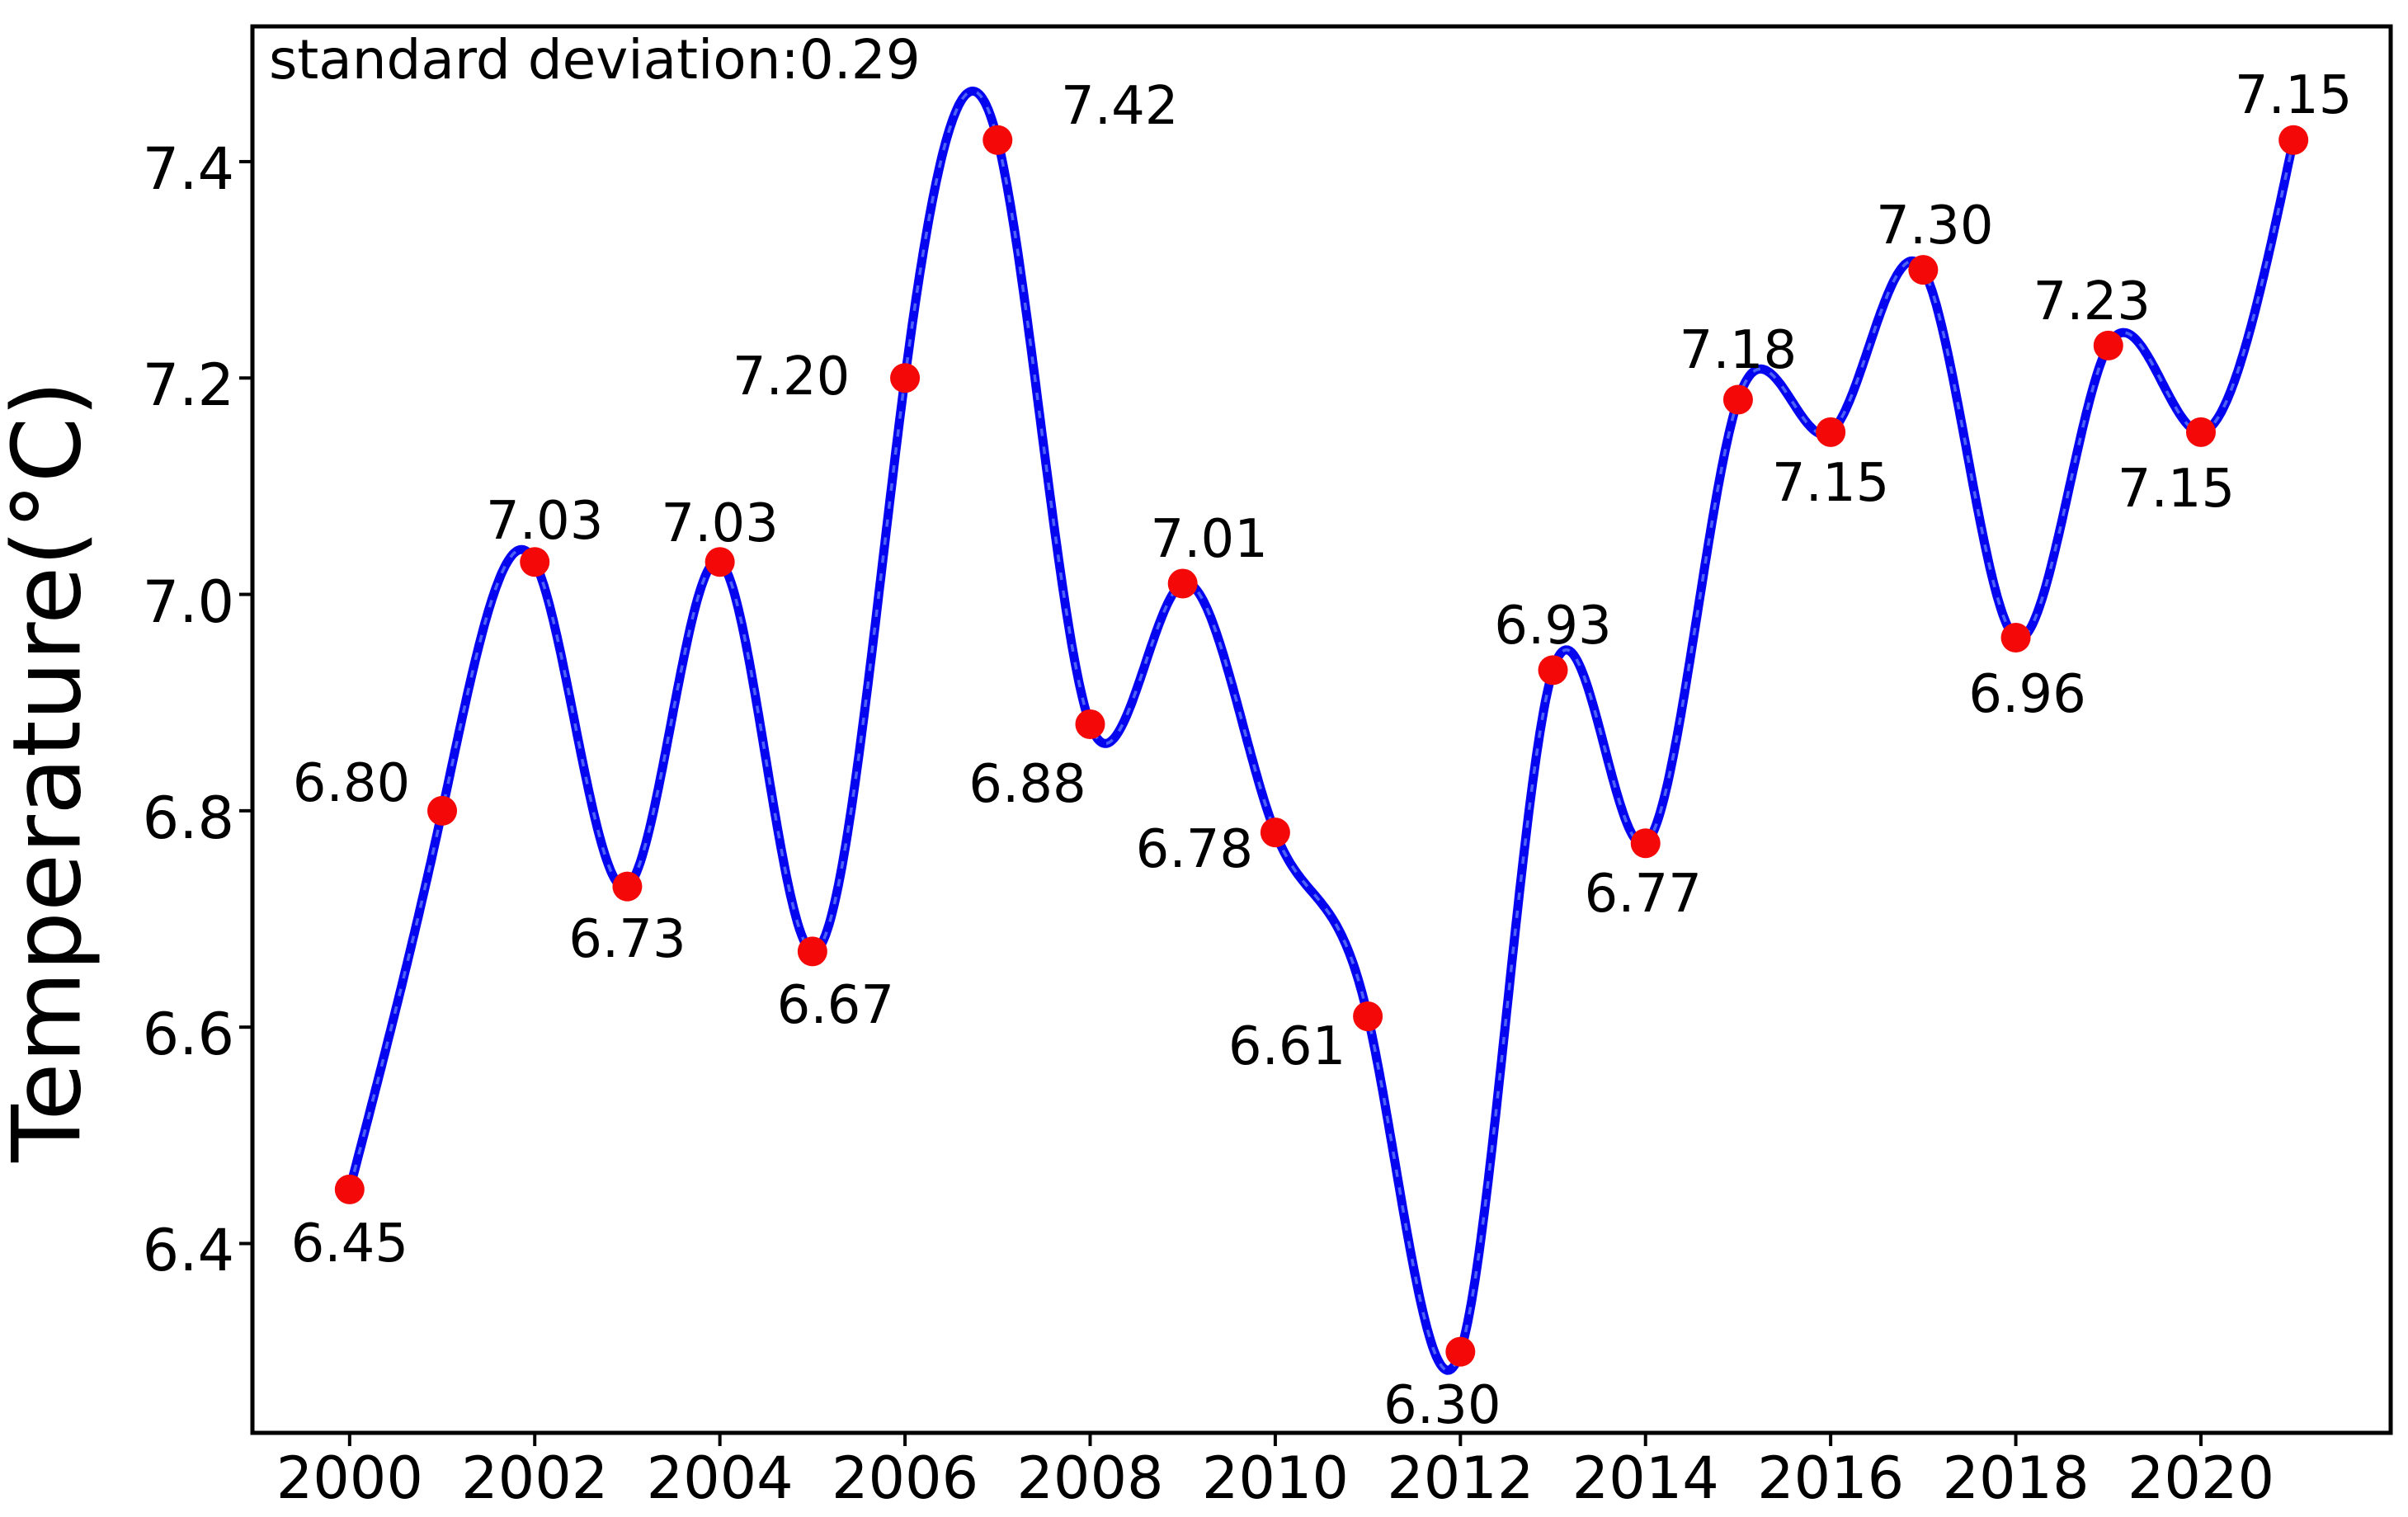 Image resolution: width=2408 pixels, height=1517 pixels. What do you see at coordinates (535, 1478) in the screenshot?
I see `x-tick-label-2002: 2002` at bounding box center [535, 1478].